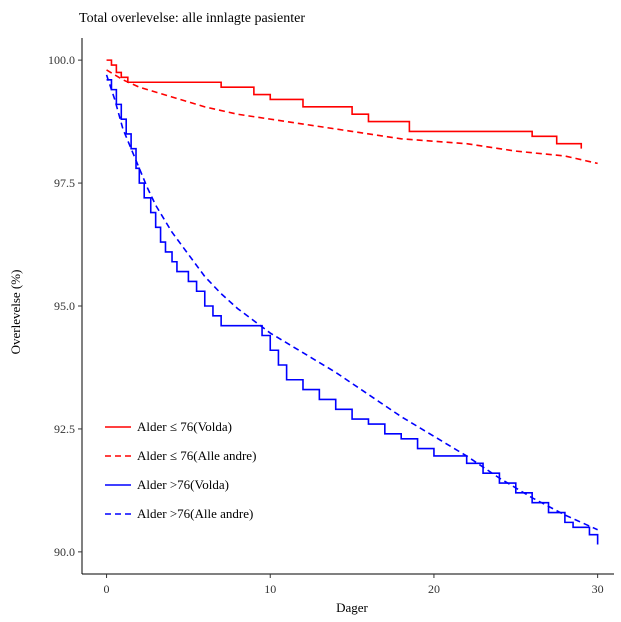 The width and height of the screenshot is (621, 622). Describe the element at coordinates (64, 429) in the screenshot. I see `y-tick-label: 92.5` at that location.